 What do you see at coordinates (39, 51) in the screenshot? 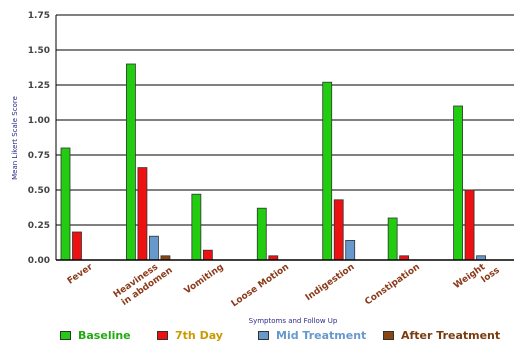
I see `y-tick-label: 1.50` at bounding box center [39, 51].